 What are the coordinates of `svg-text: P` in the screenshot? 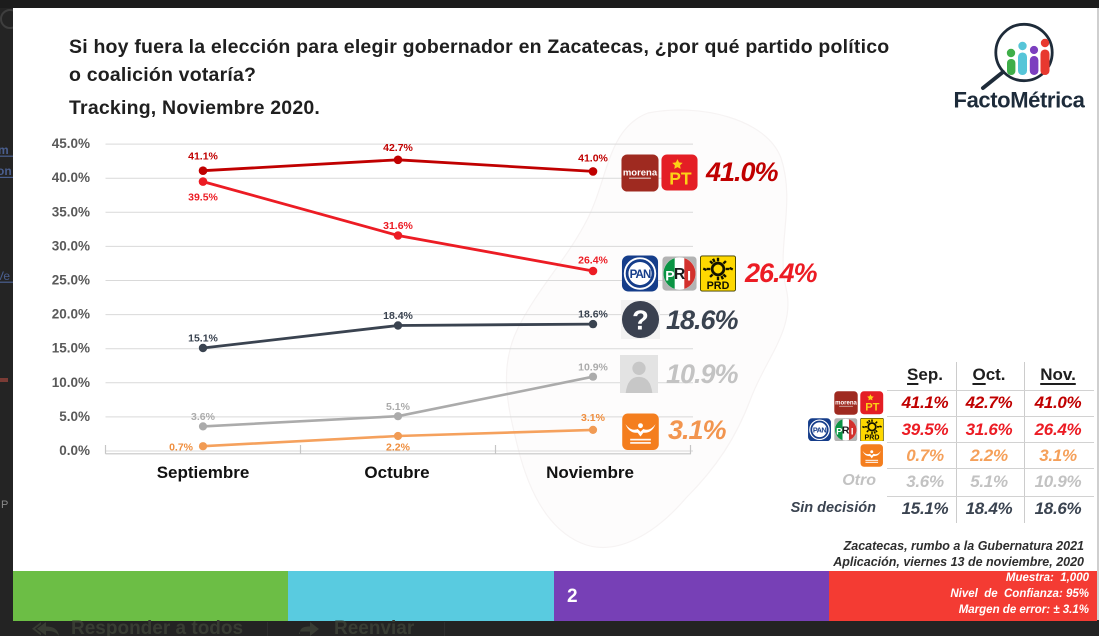 It's located at (4, 505).